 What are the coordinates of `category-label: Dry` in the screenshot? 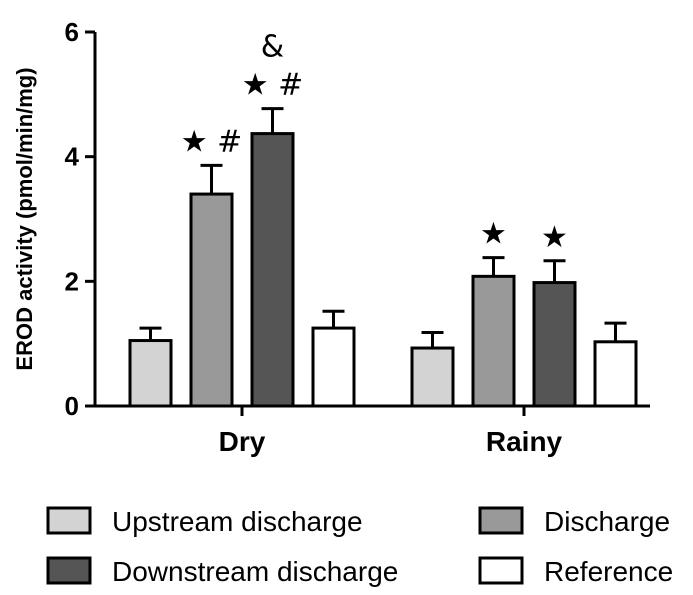 It's located at (242, 441).